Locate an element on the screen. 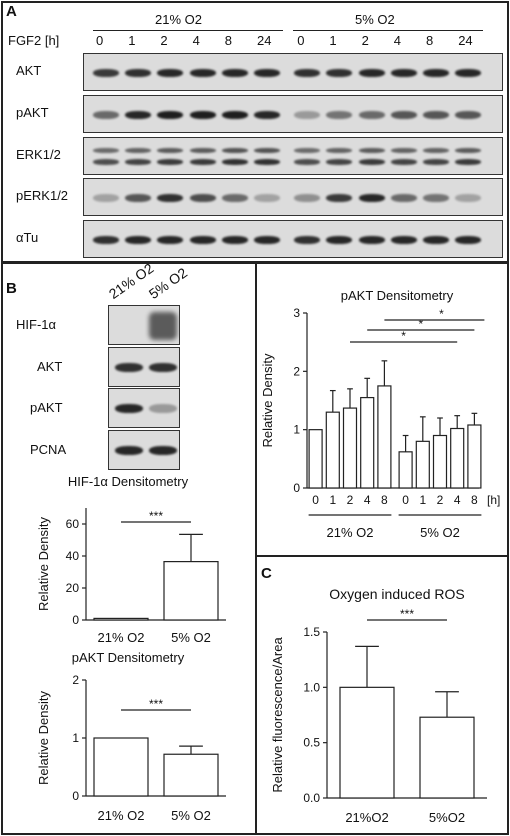 This screenshot has width=510, height=836. category-label: 1 is located at coordinates (422, 500).